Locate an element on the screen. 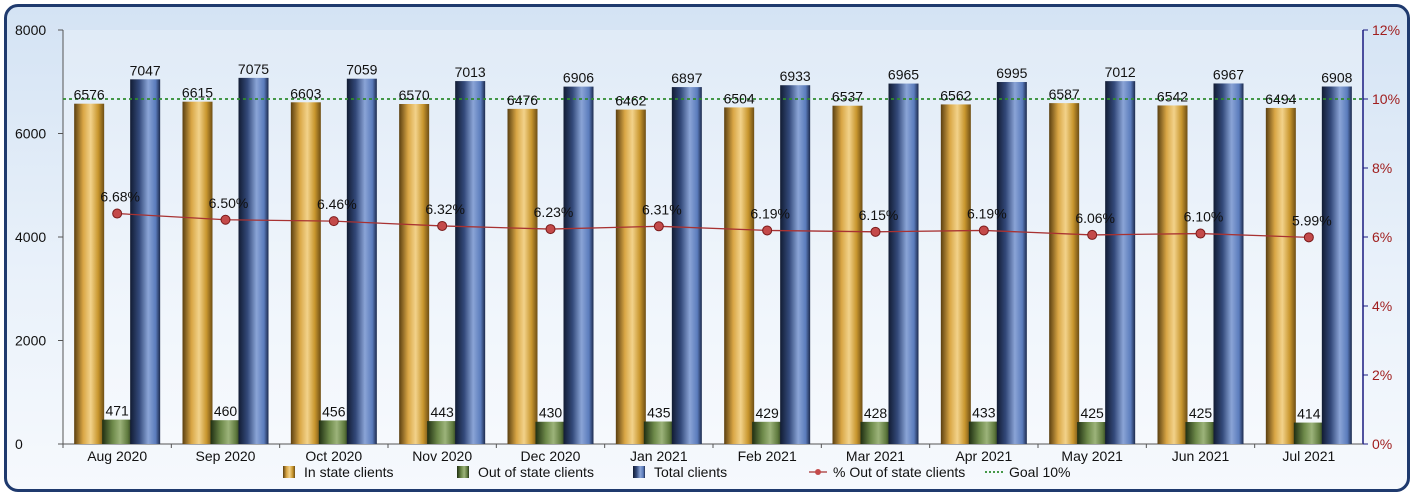 The image size is (1416, 498). bar-value-label: 7075 is located at coordinates (253, 69).